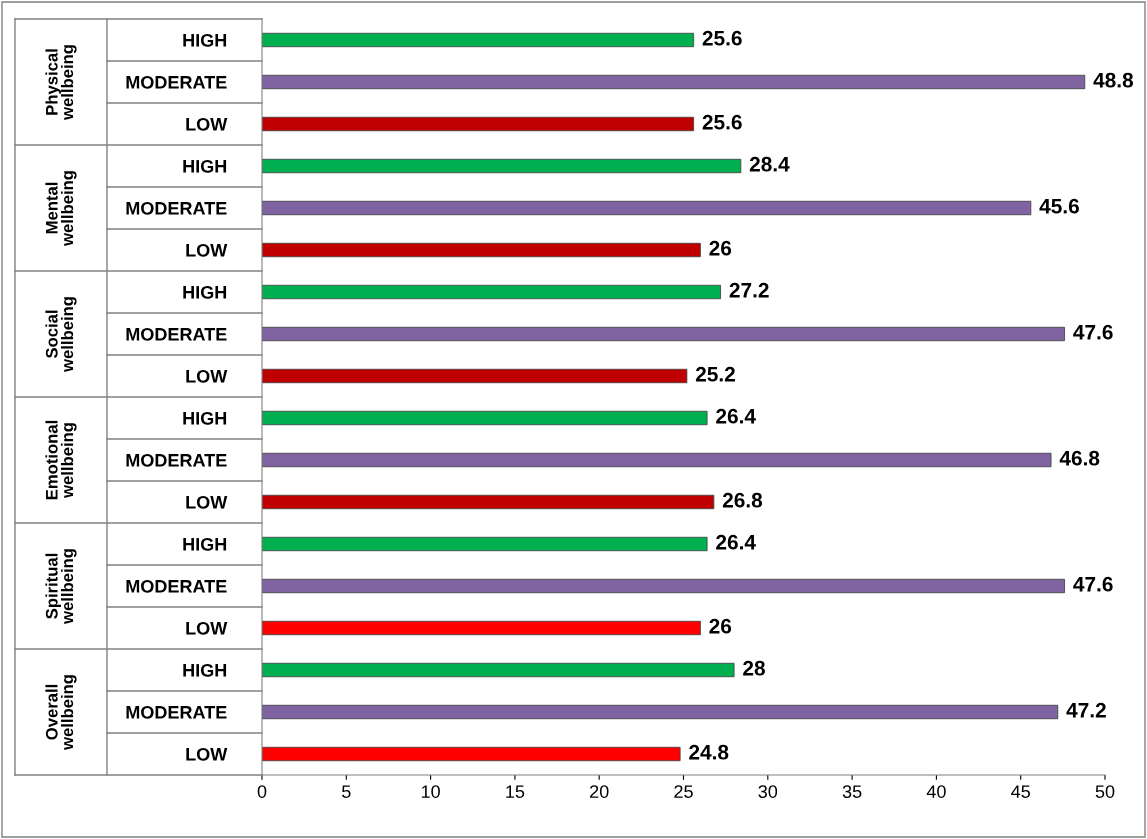 This screenshot has width=1147, height=839. I want to click on x-tick-label: 10, so click(430, 791).